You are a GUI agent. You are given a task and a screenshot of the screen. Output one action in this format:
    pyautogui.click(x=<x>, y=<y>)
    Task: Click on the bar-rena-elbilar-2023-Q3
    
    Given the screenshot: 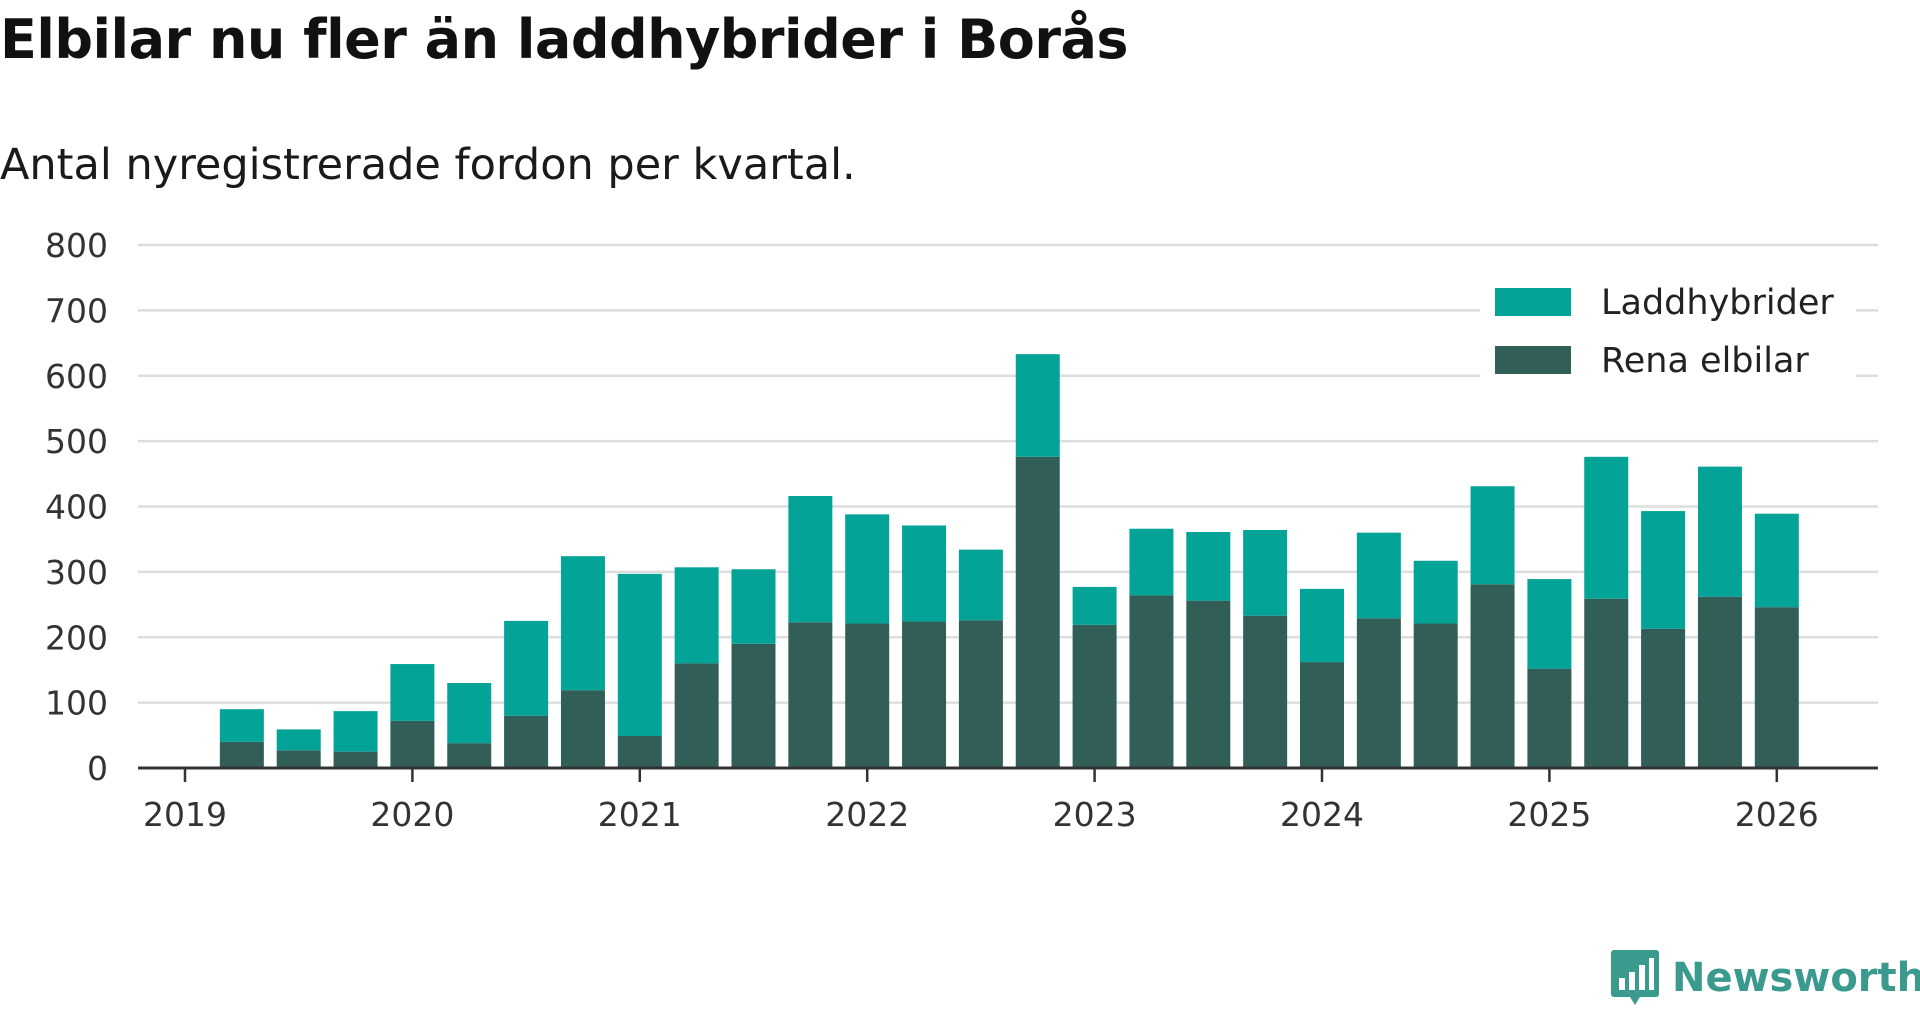 What is the action you would take?
    pyautogui.click(x=1208, y=684)
    